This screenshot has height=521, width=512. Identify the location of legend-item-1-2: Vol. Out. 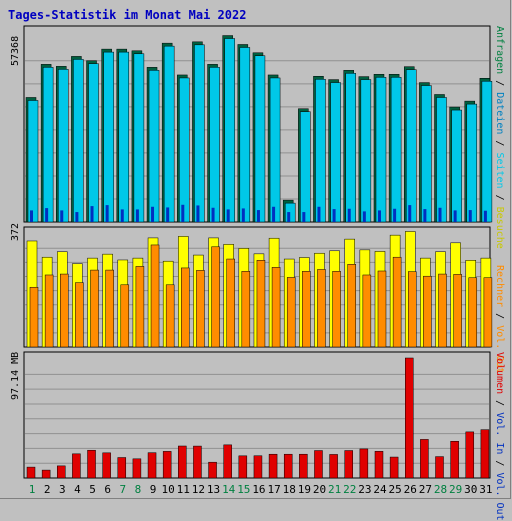
(499, 349).